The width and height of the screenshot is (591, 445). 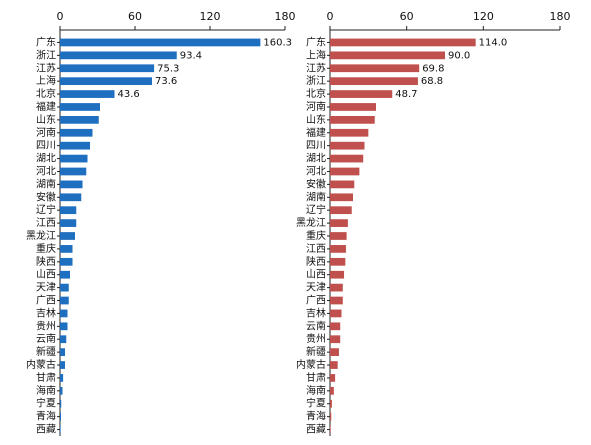 I want to click on y-tick-label: 云南, so click(x=46, y=338).